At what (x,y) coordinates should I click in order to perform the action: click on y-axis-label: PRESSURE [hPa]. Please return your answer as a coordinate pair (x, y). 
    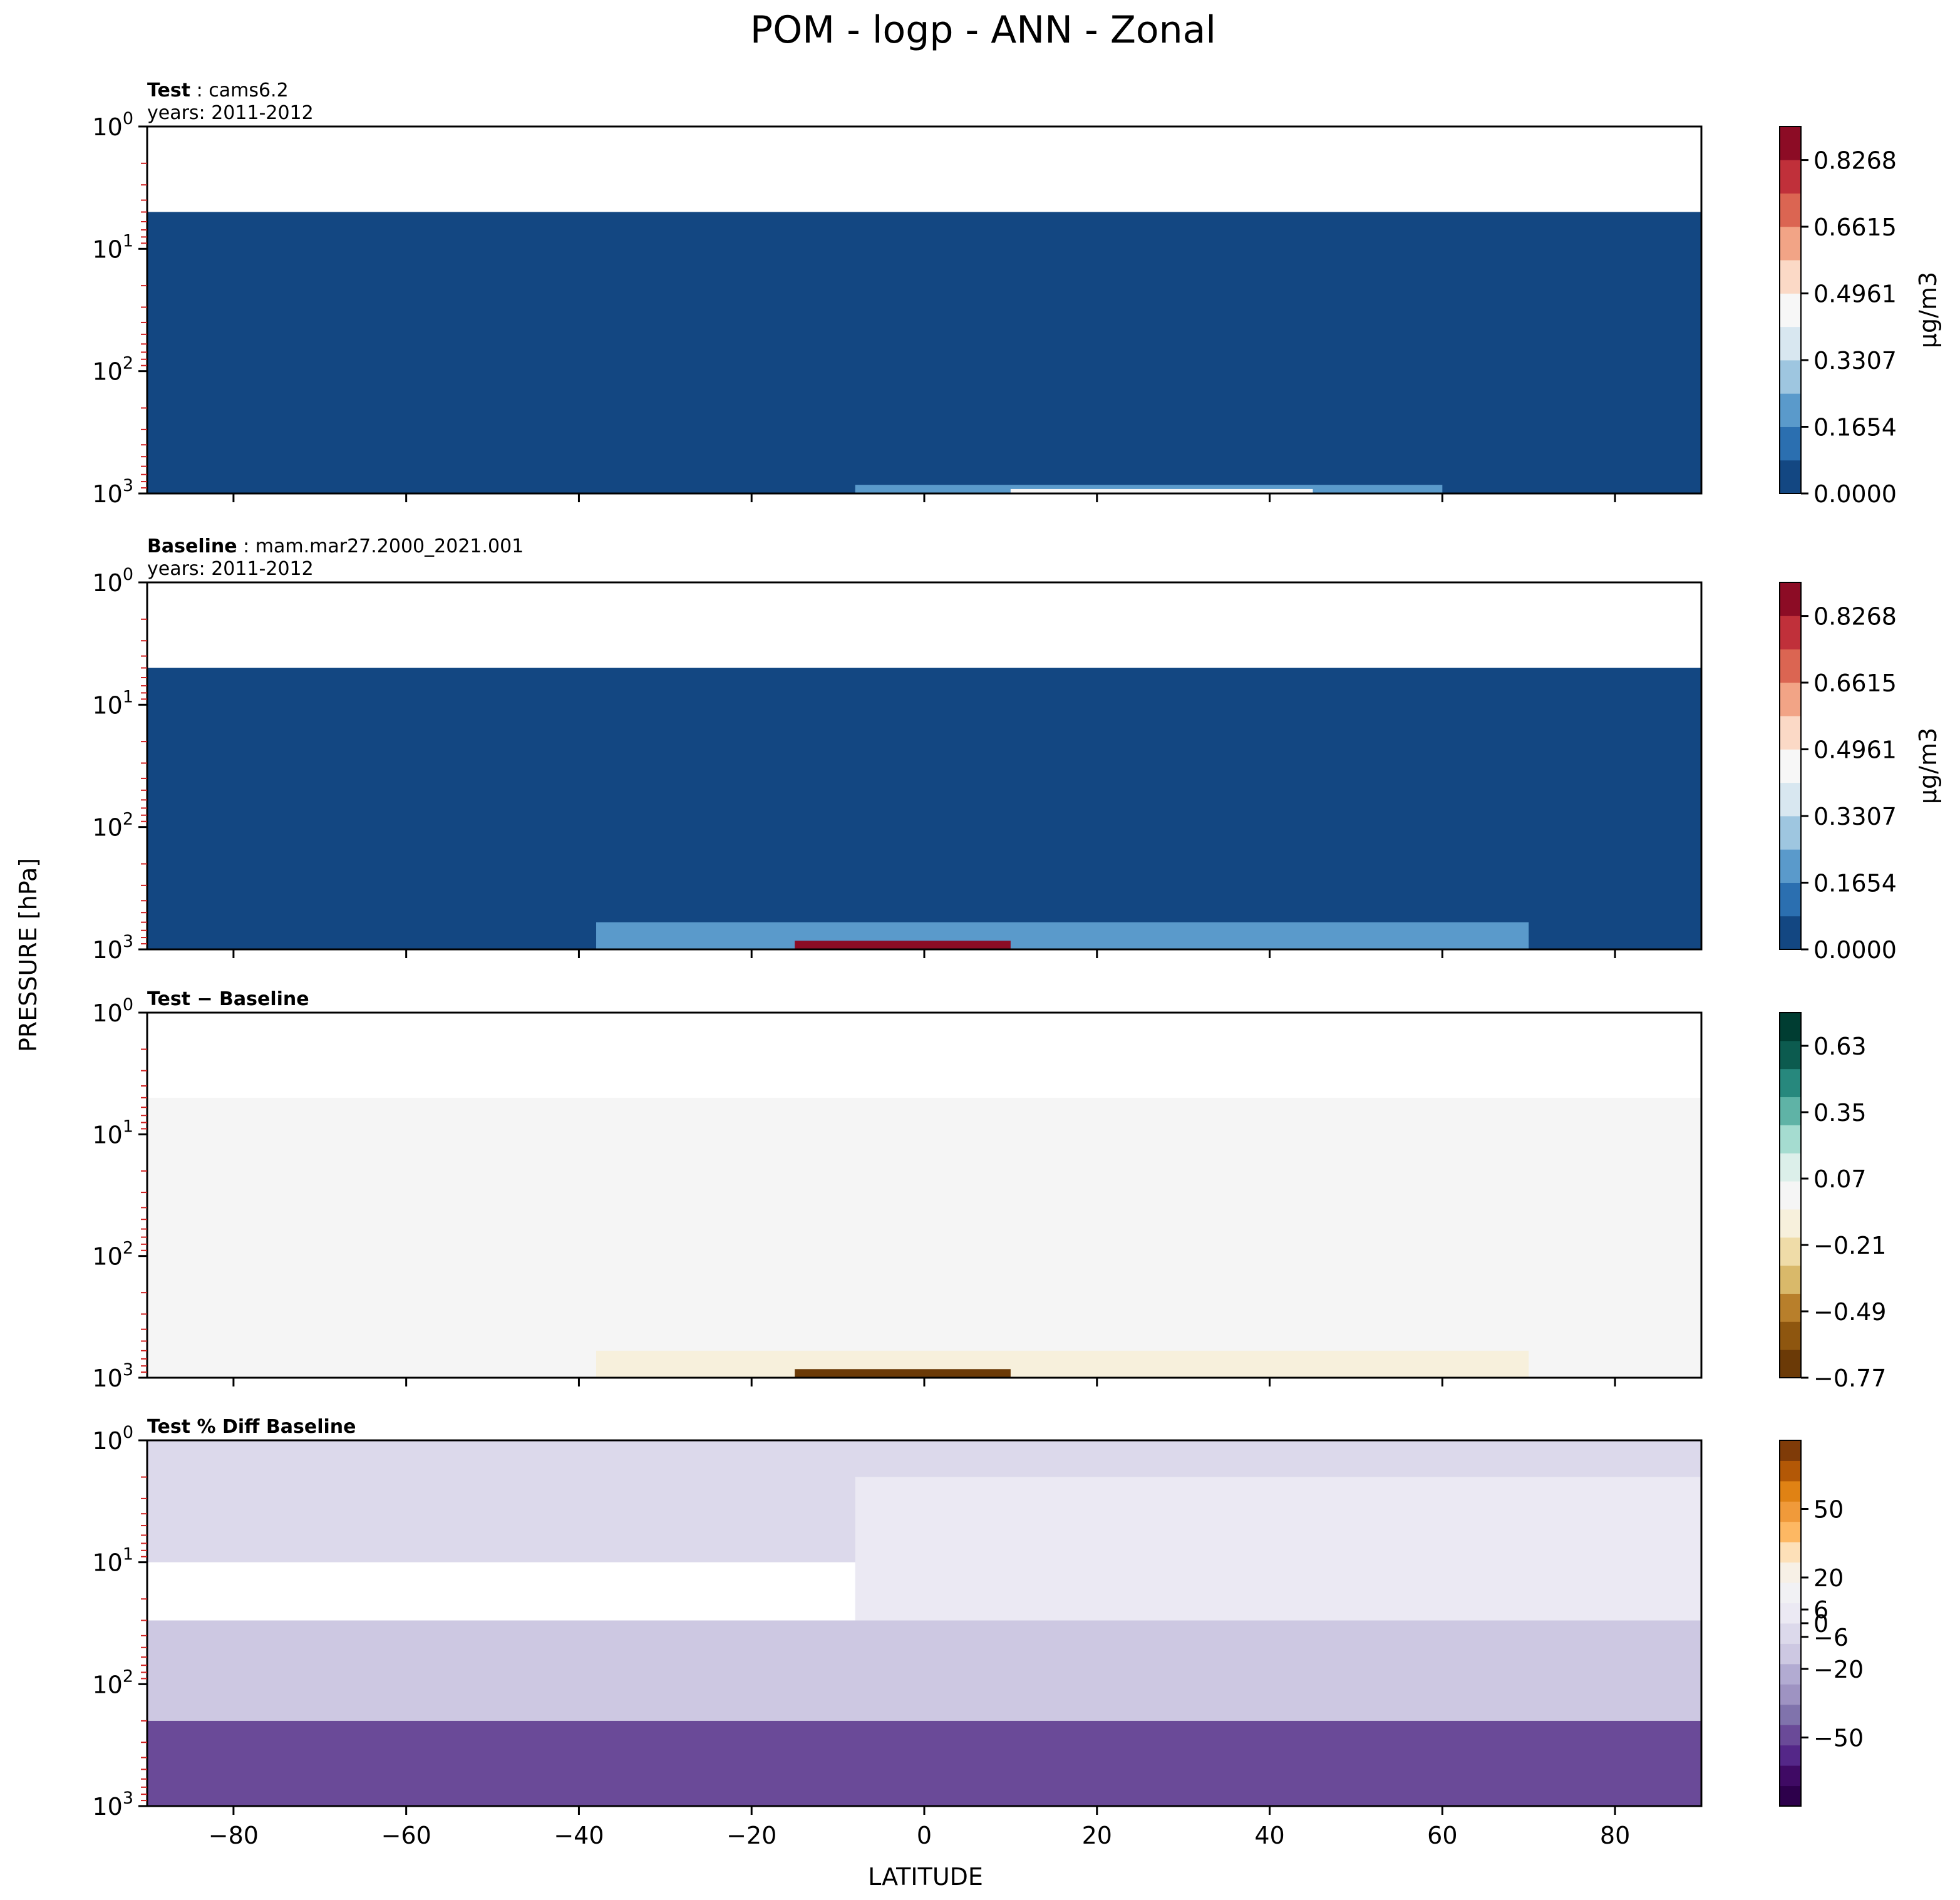
    Looking at the image, I should click on (28, 955).